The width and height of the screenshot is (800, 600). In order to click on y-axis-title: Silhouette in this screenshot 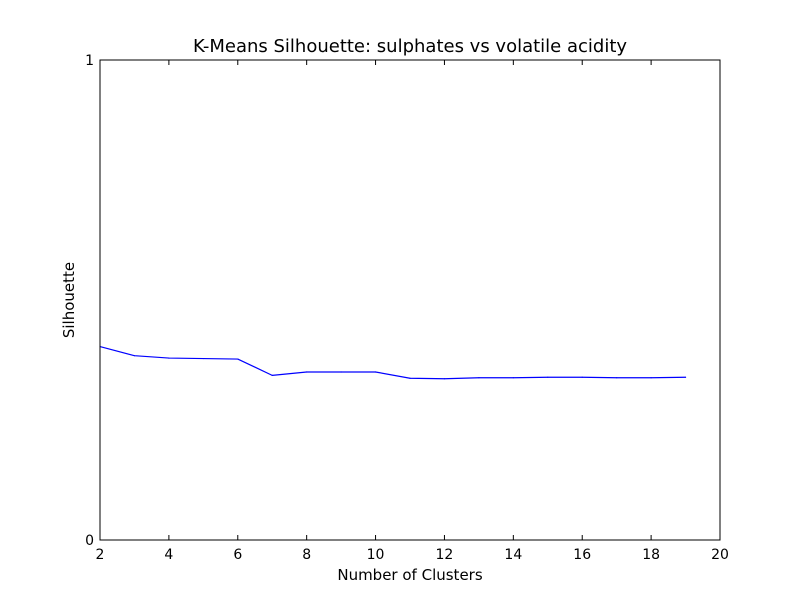, I will do `click(69, 300)`.